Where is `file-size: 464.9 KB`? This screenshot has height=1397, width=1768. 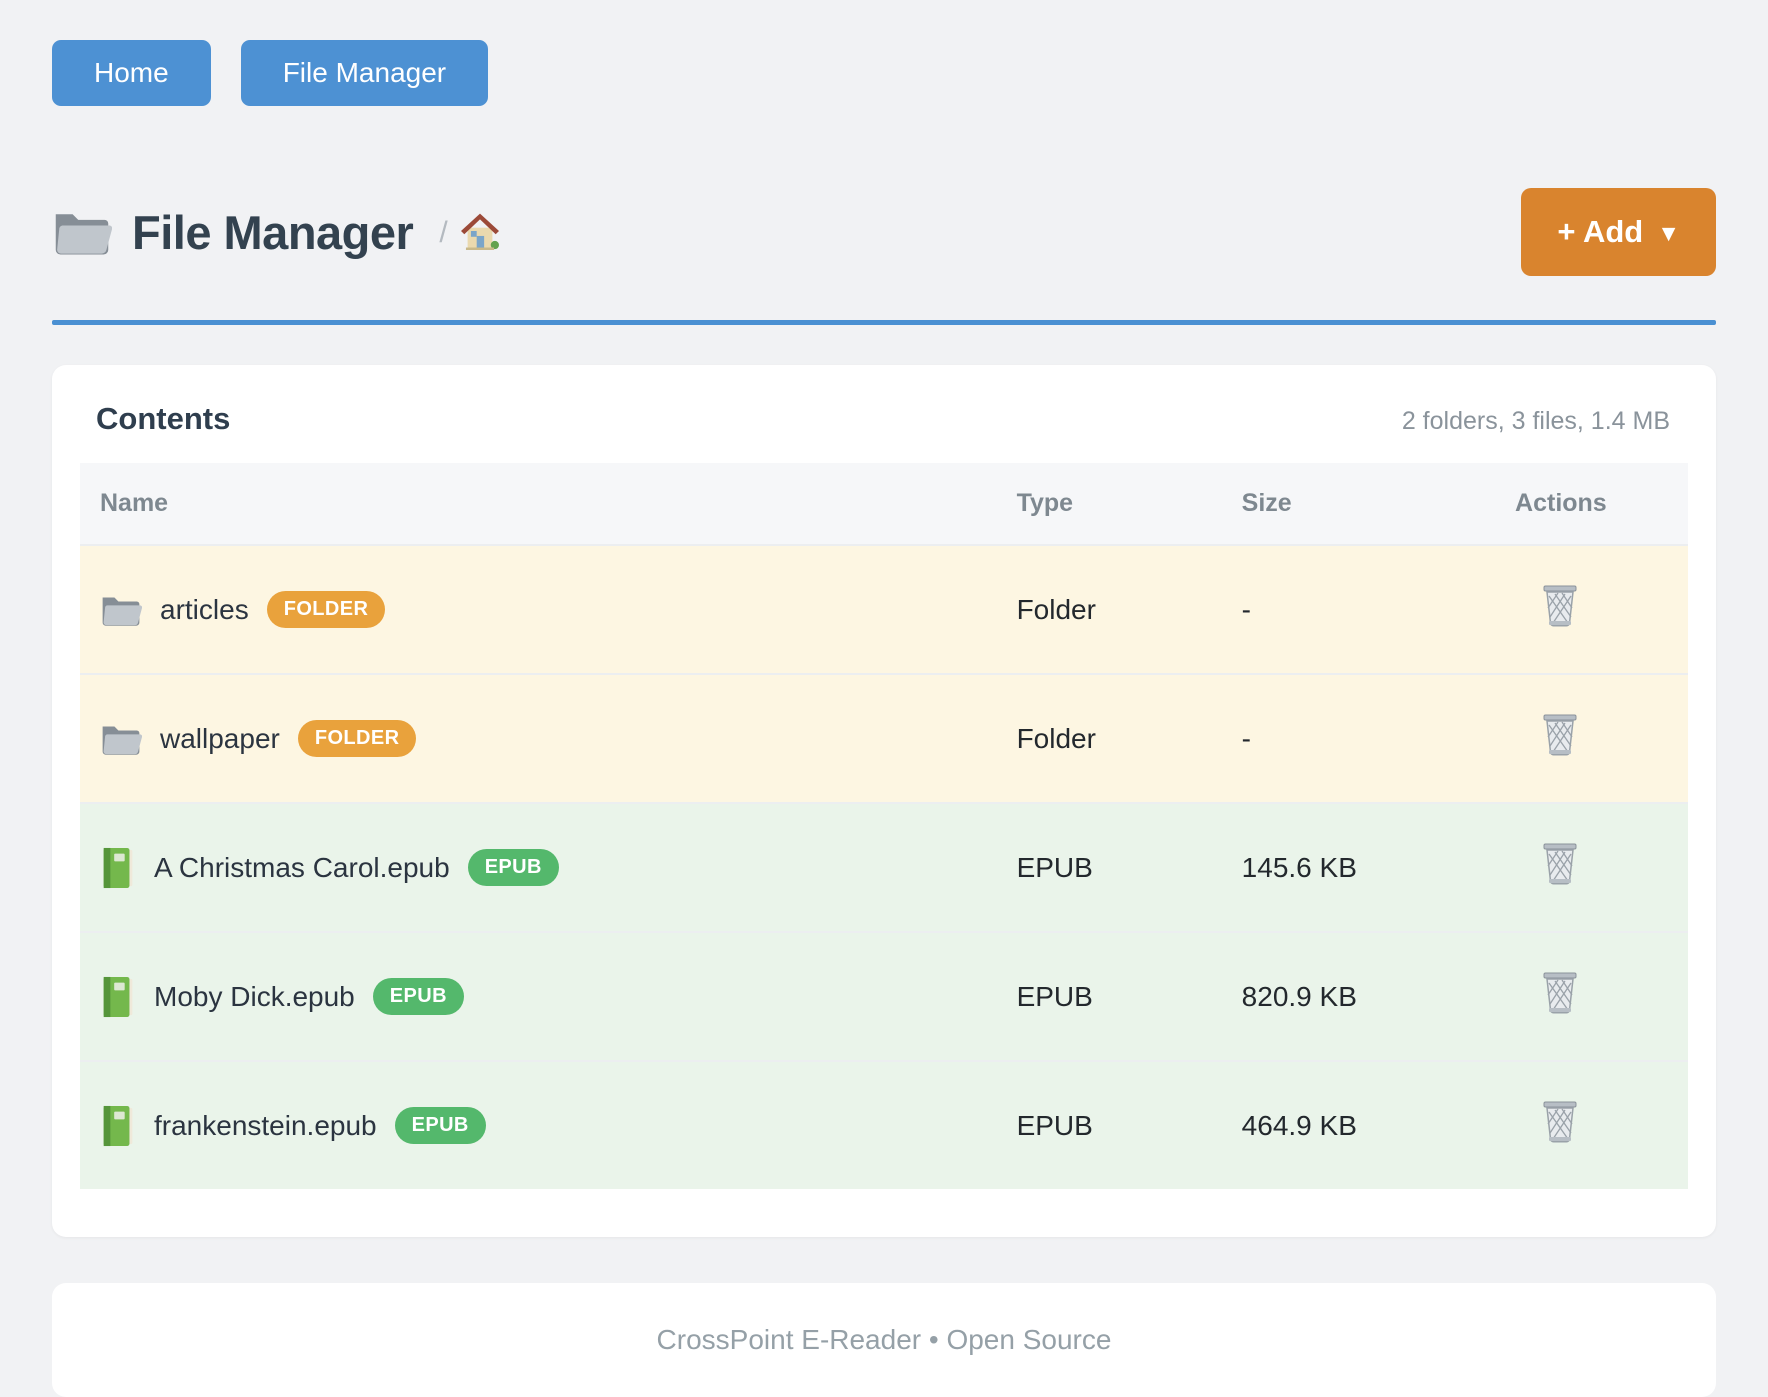 file-size: 464.9 KB is located at coordinates (1299, 1125).